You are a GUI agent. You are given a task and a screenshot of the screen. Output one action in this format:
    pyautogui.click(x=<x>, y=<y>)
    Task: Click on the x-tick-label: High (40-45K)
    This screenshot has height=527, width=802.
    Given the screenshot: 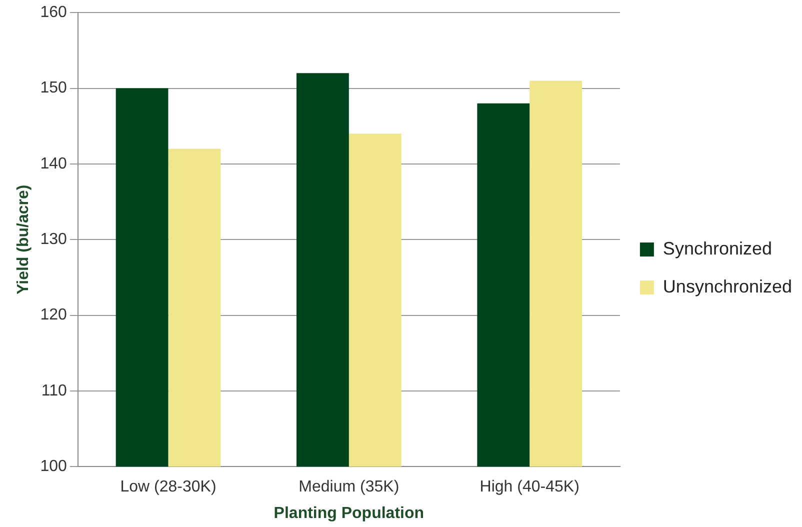 What is the action you would take?
    pyautogui.click(x=530, y=487)
    